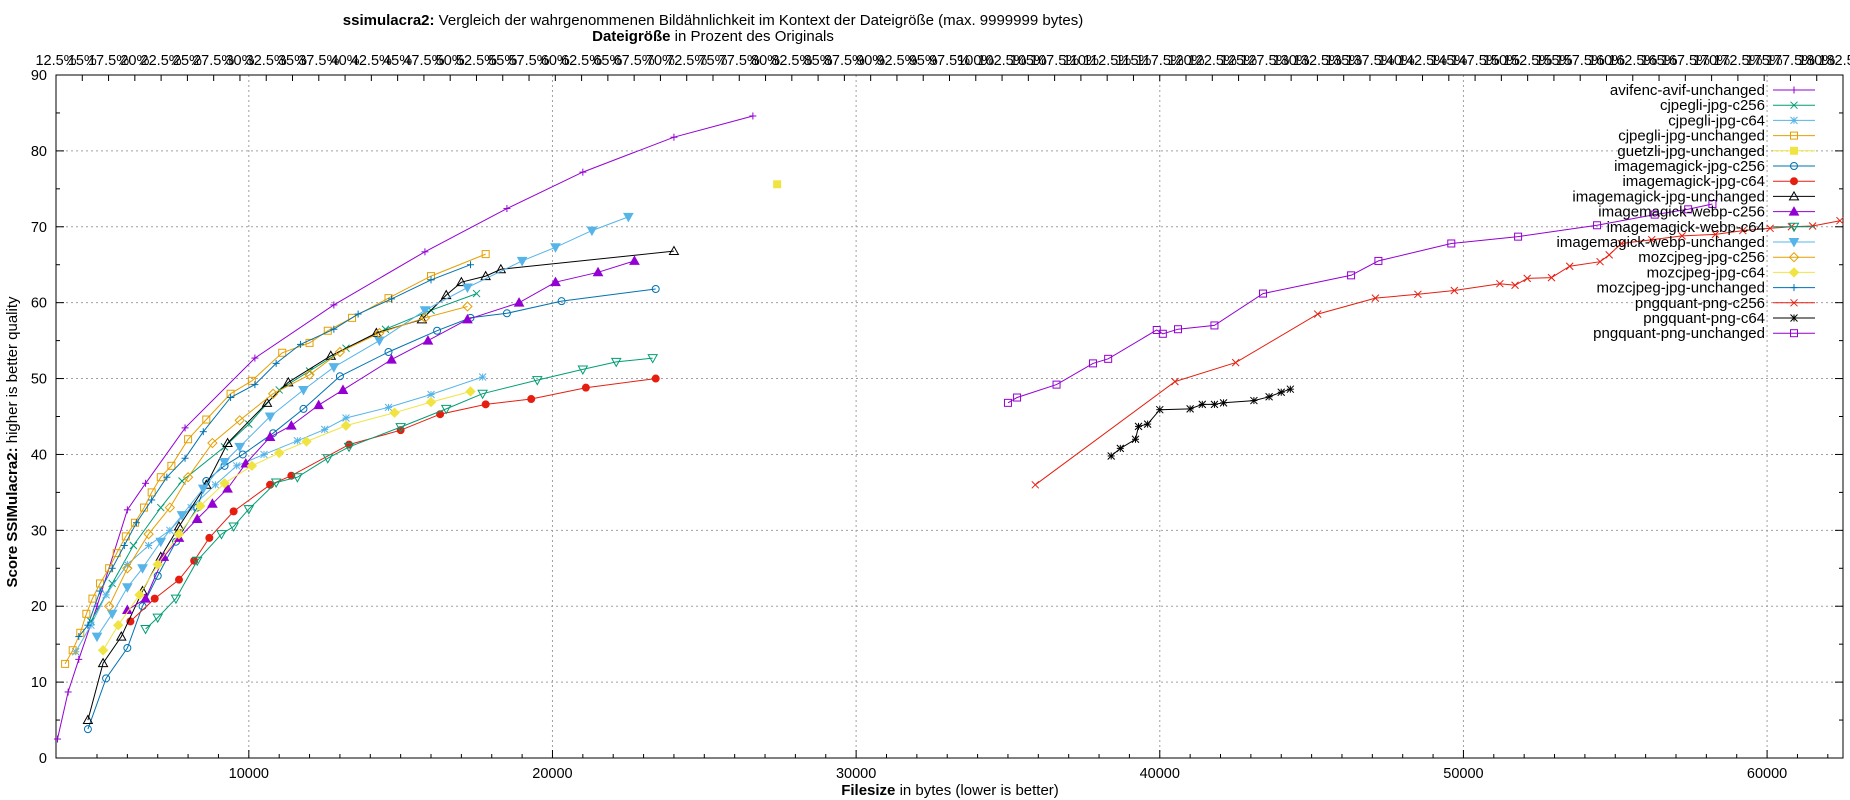  I want to click on y-tick-label: 60, so click(39, 304).